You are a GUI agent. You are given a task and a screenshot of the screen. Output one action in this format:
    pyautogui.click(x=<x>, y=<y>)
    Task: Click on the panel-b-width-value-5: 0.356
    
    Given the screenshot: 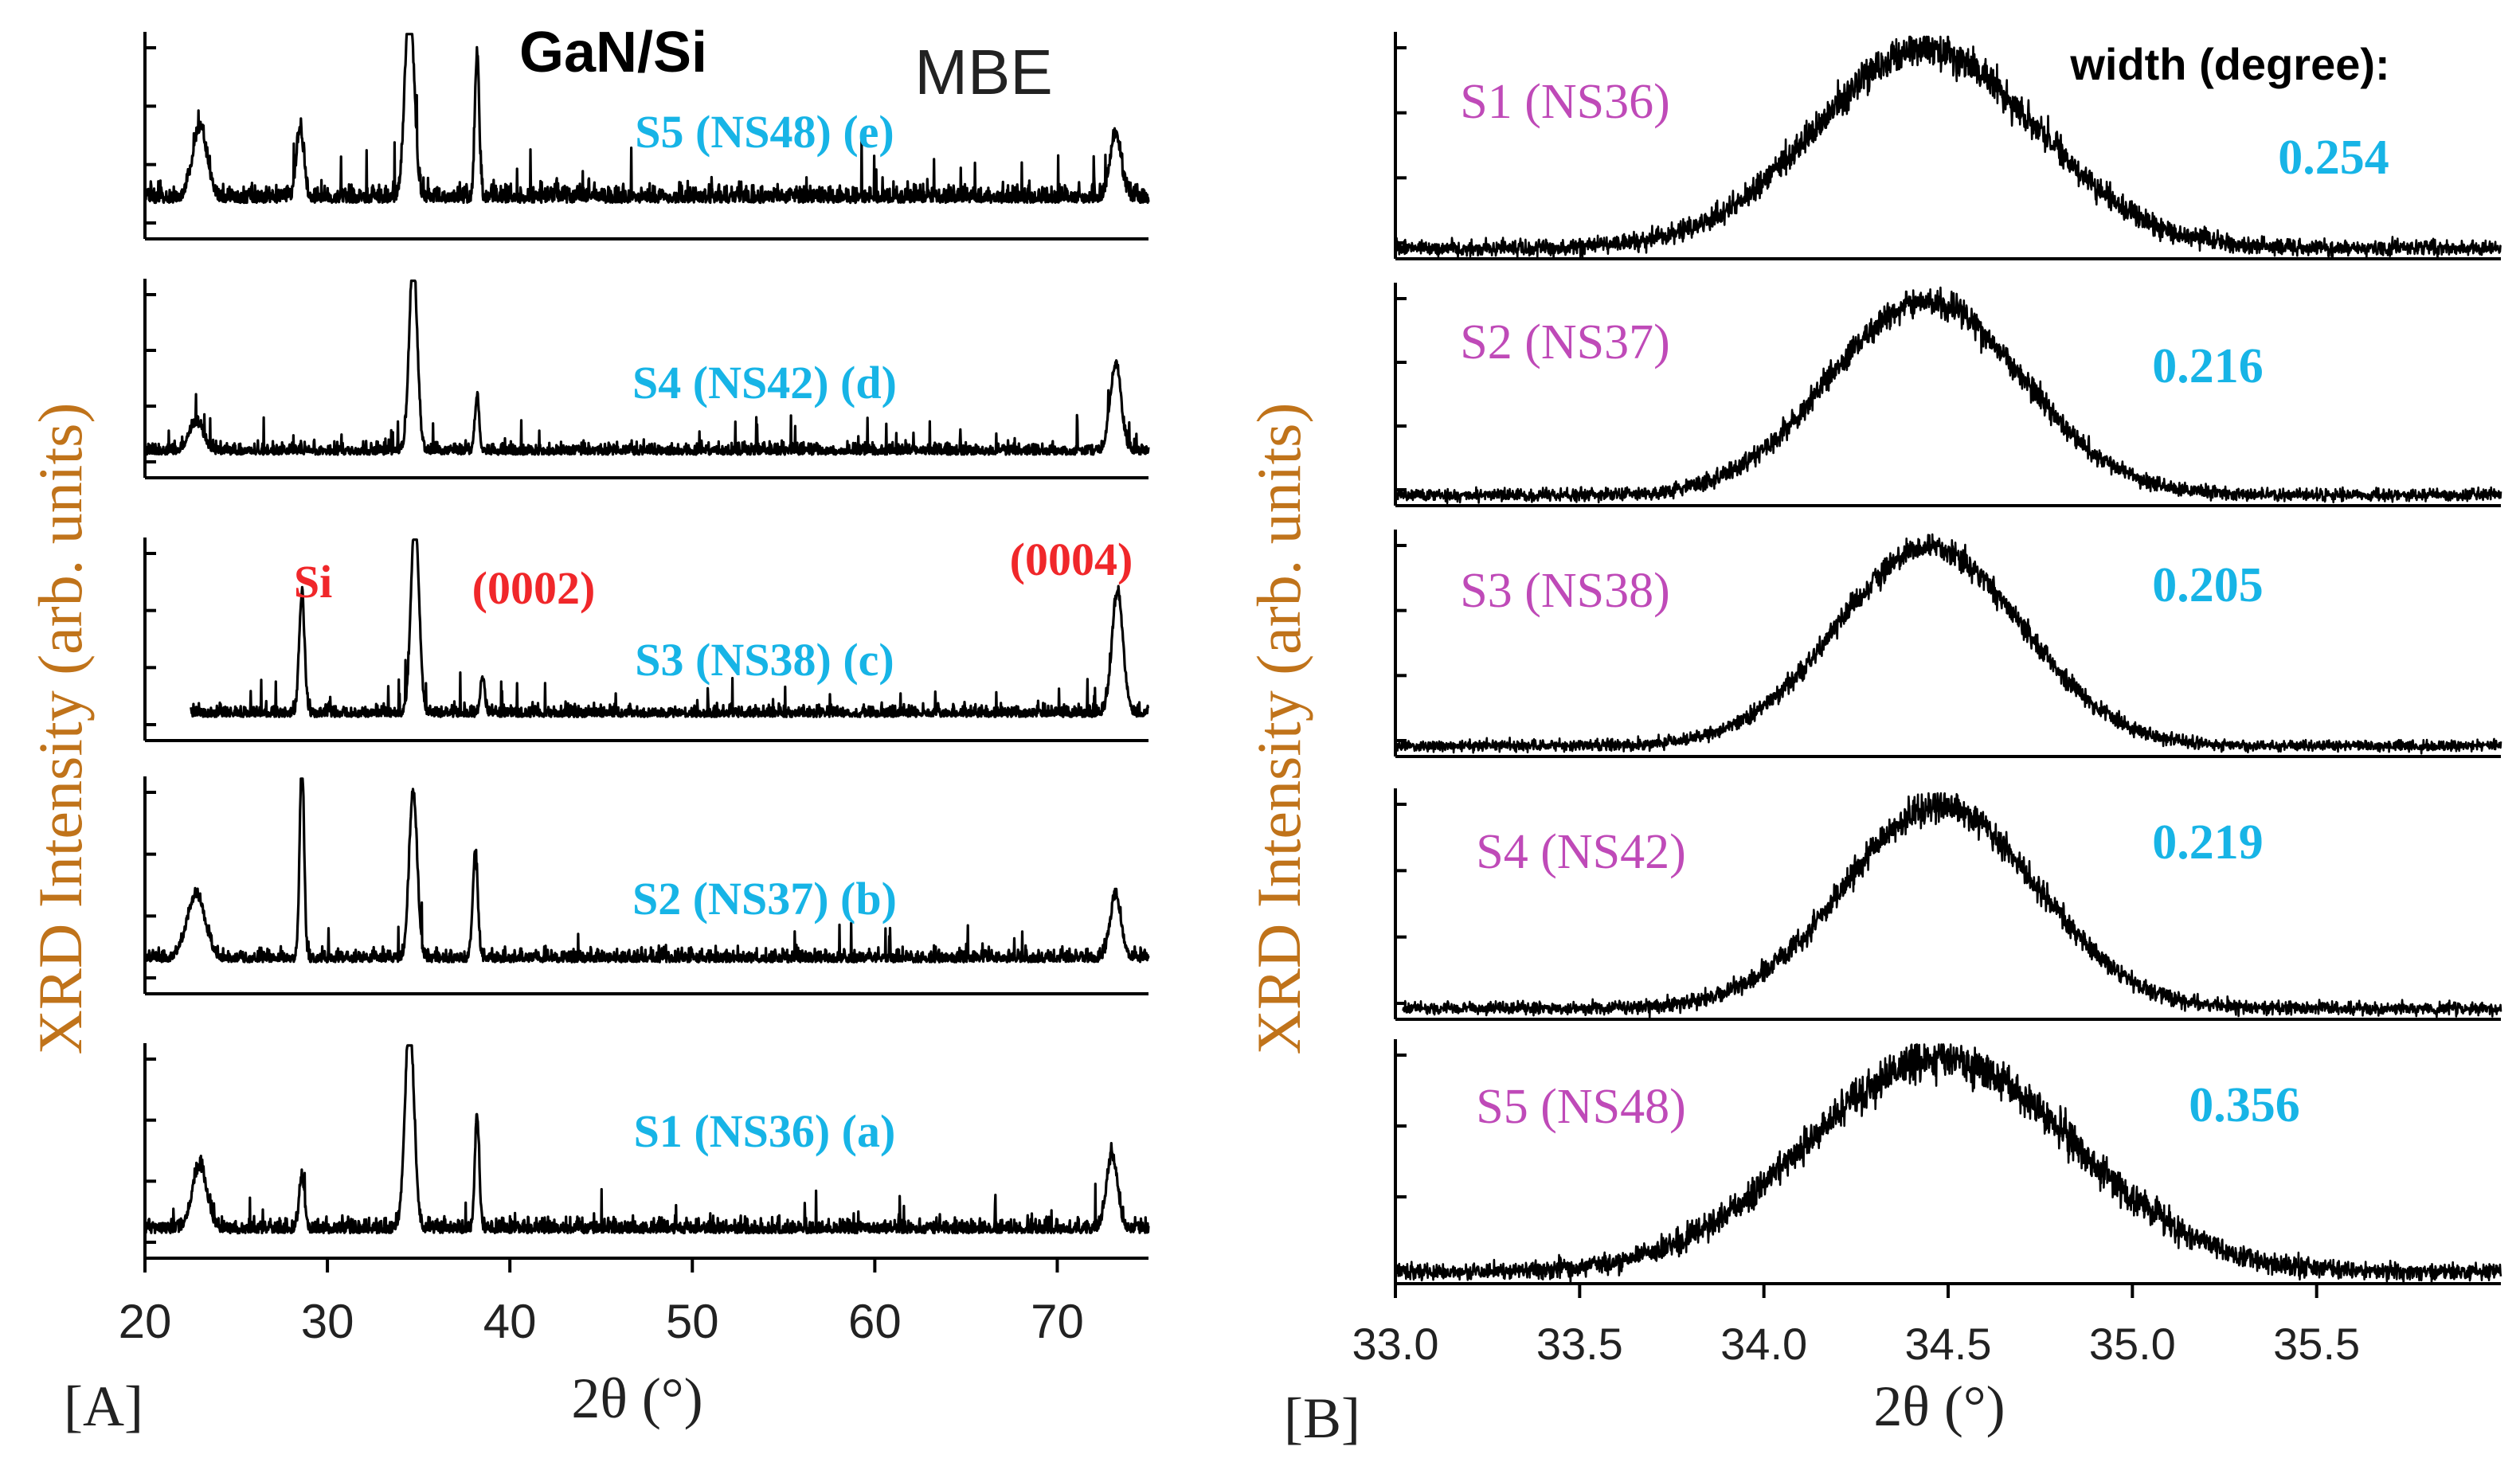 What is the action you would take?
    pyautogui.click(x=2244, y=1105)
    